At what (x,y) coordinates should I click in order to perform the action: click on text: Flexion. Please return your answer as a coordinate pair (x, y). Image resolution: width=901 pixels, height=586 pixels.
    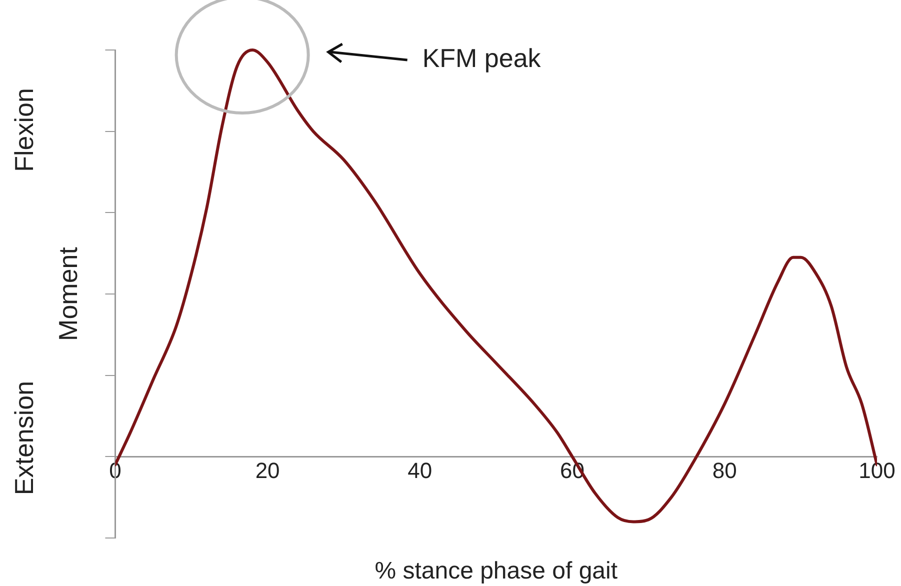
    Looking at the image, I should click on (24, 130).